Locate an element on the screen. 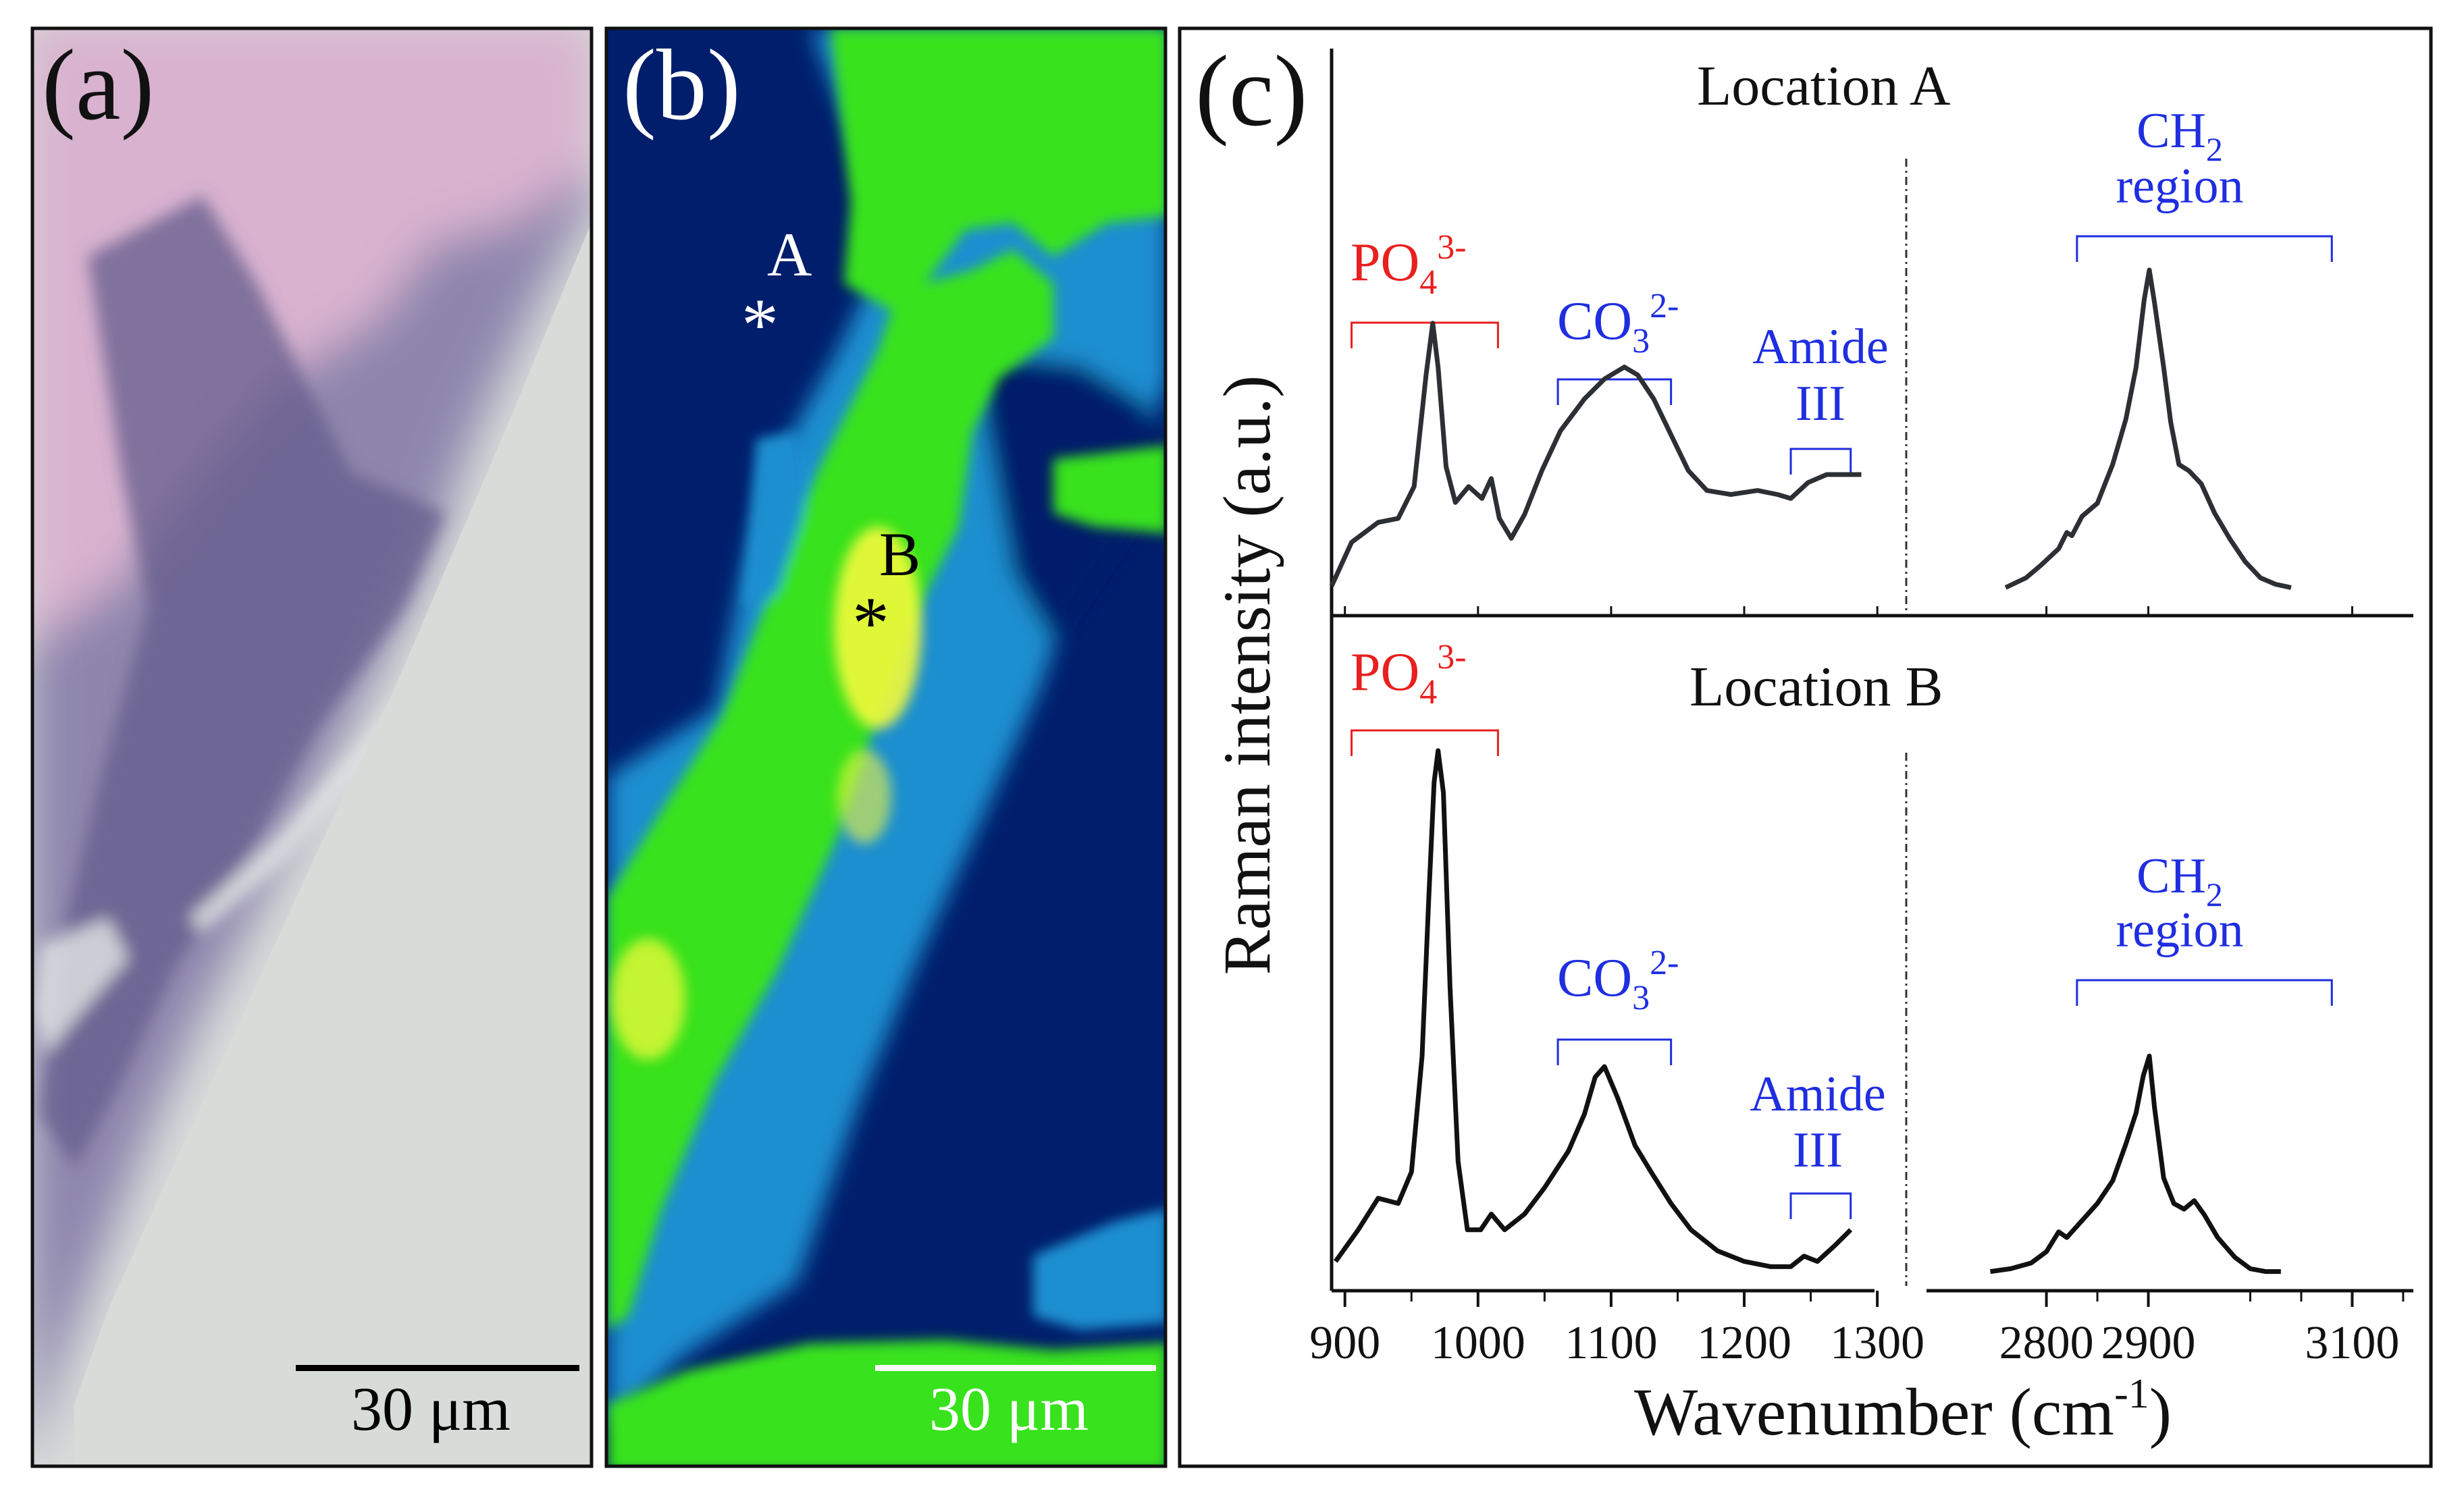 This screenshot has height=1502, width=2464. spectra-location-a is located at coordinates (1810, 428).